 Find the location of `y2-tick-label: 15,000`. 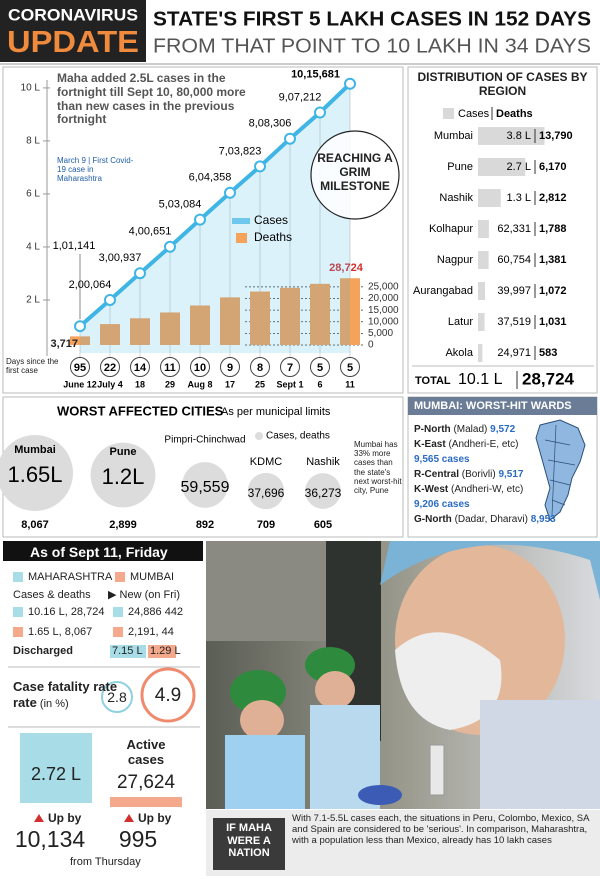

y2-tick-label: 15,000 is located at coordinates (383, 310).